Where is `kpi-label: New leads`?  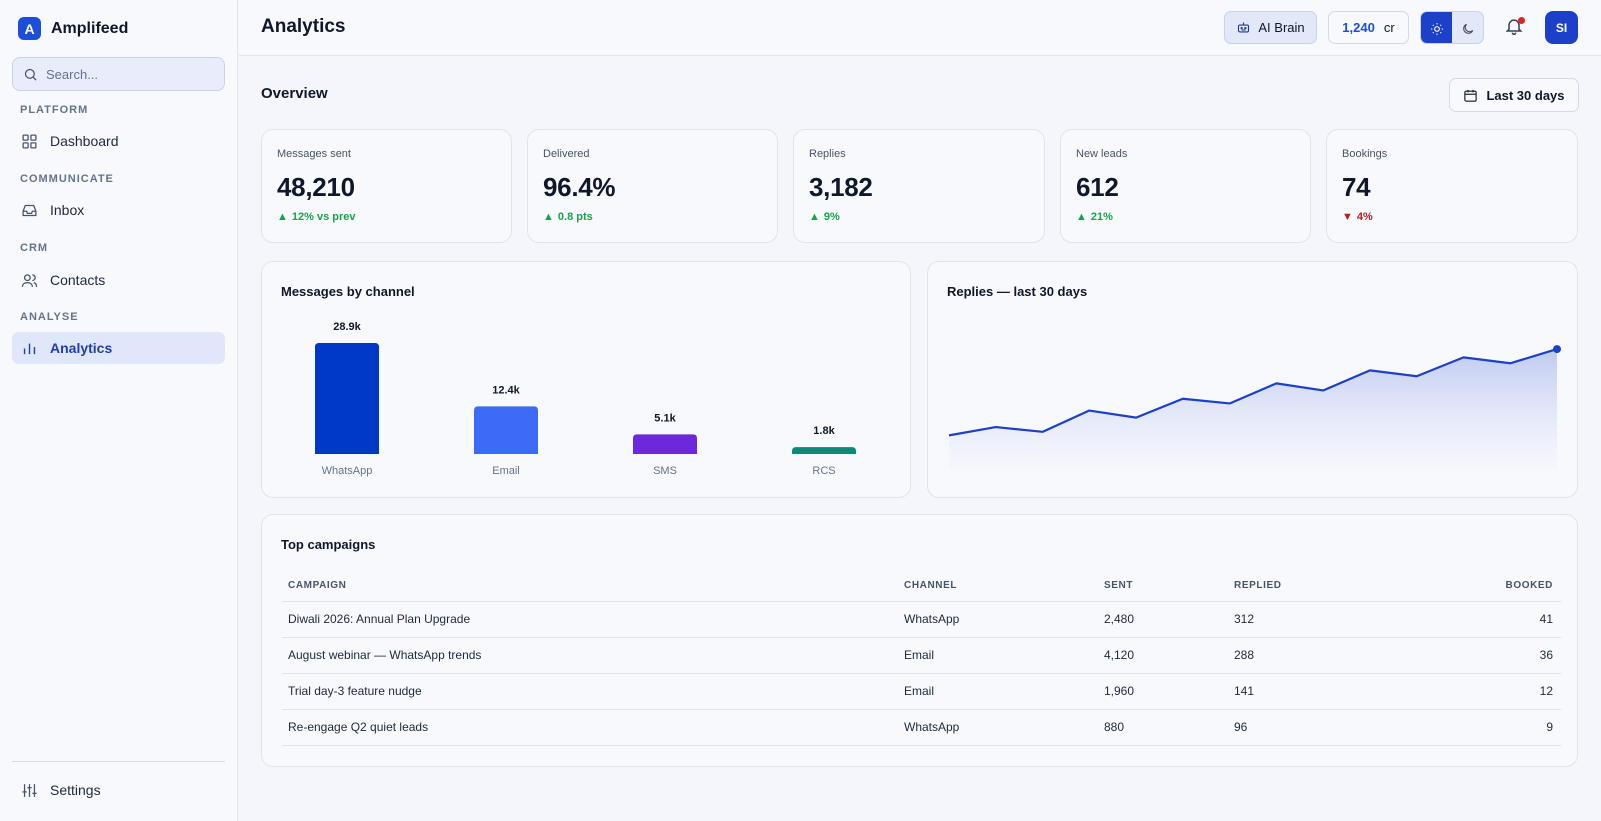 kpi-label: New leads is located at coordinates (1102, 154).